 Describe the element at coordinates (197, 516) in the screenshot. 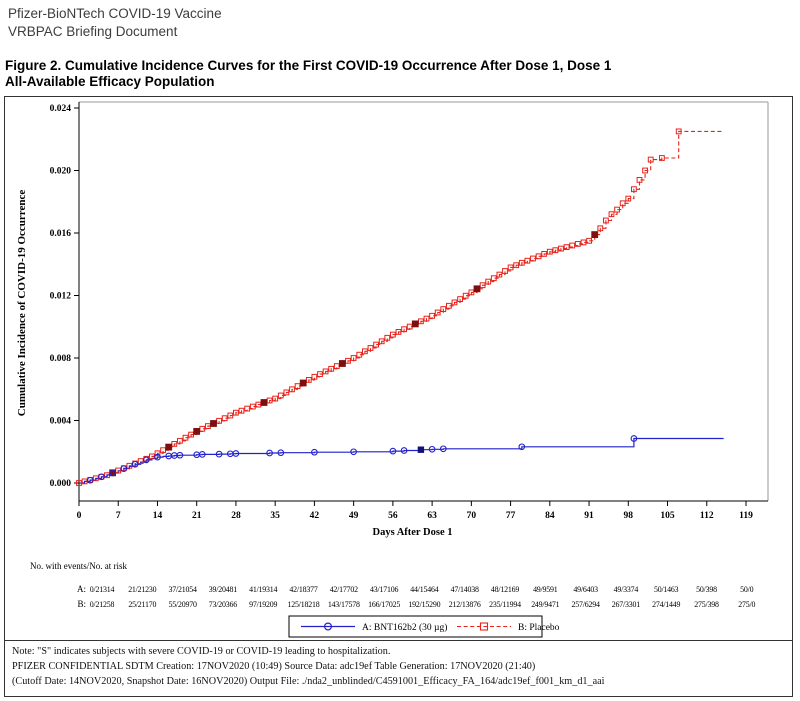

I see `svg-text: 21` at that location.